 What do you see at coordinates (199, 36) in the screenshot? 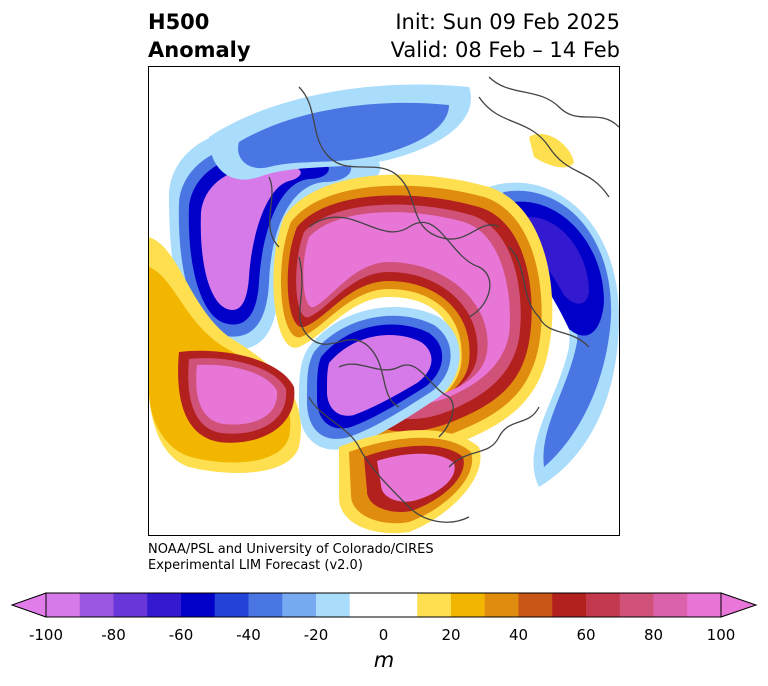
I see `map-title: H500 Anomaly` at bounding box center [199, 36].